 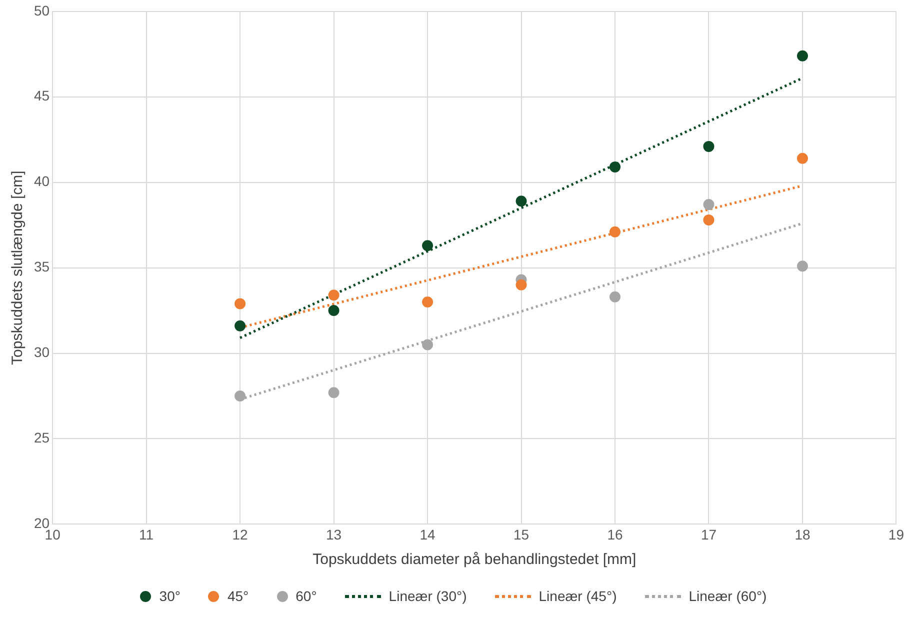 What do you see at coordinates (577, 596) in the screenshot?
I see `legend-label: Lineær (45°)` at bounding box center [577, 596].